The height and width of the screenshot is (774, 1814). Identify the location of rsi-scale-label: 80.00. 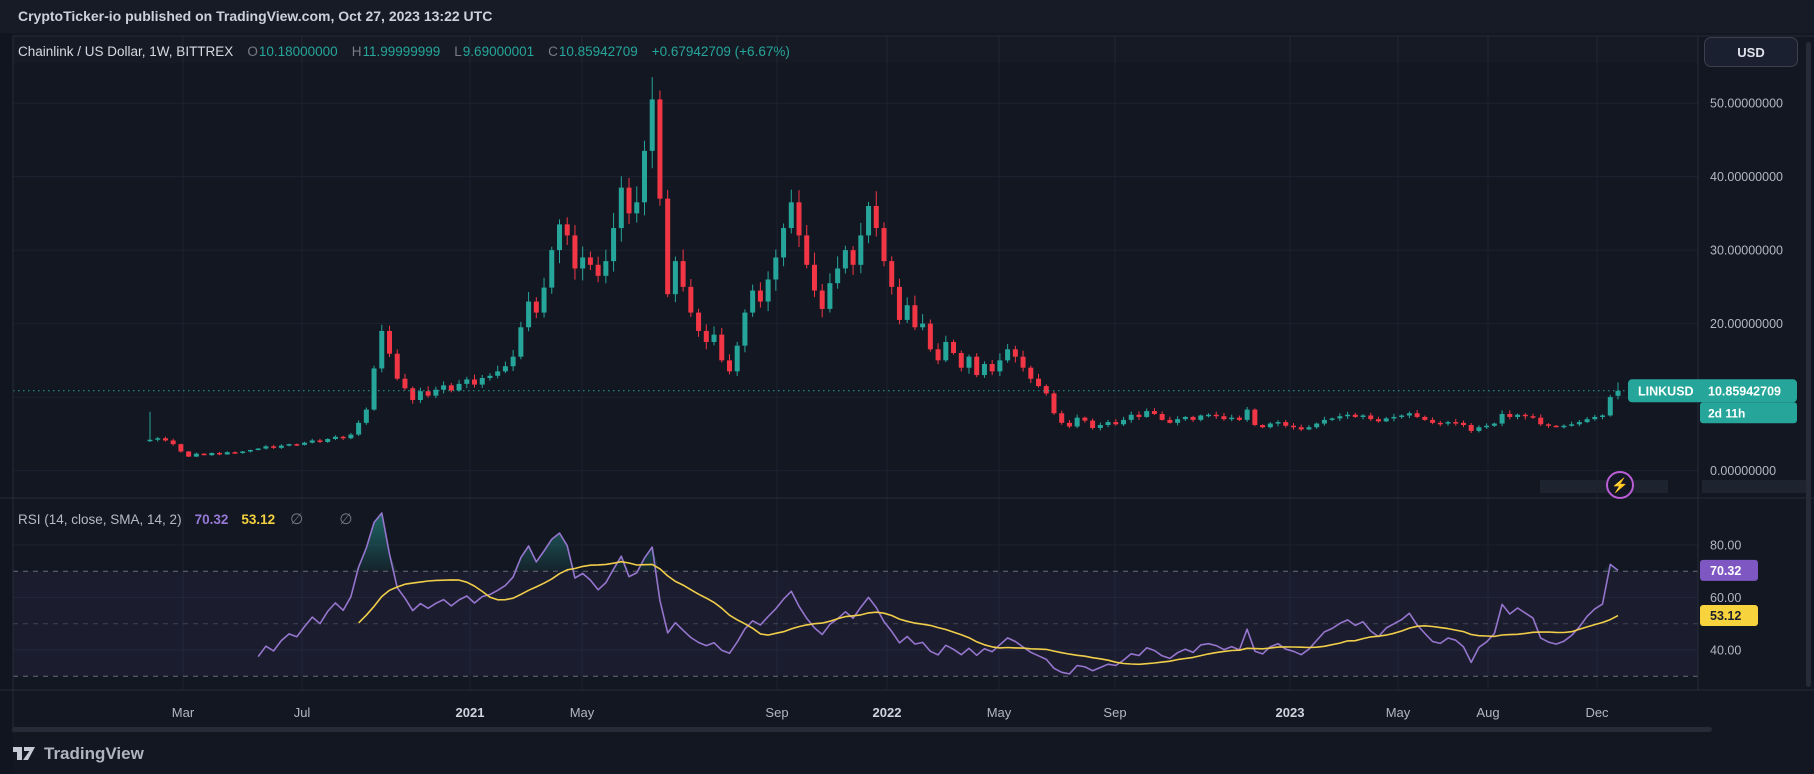
(1725, 546).